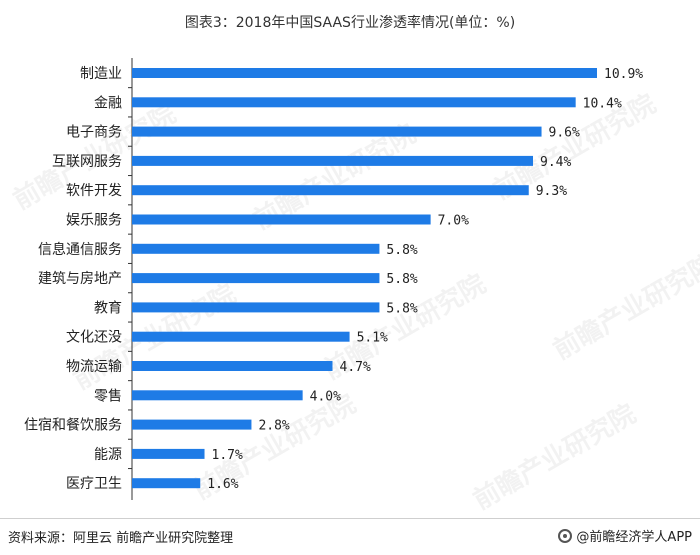  I want to click on category-label: 教育, so click(108, 308).